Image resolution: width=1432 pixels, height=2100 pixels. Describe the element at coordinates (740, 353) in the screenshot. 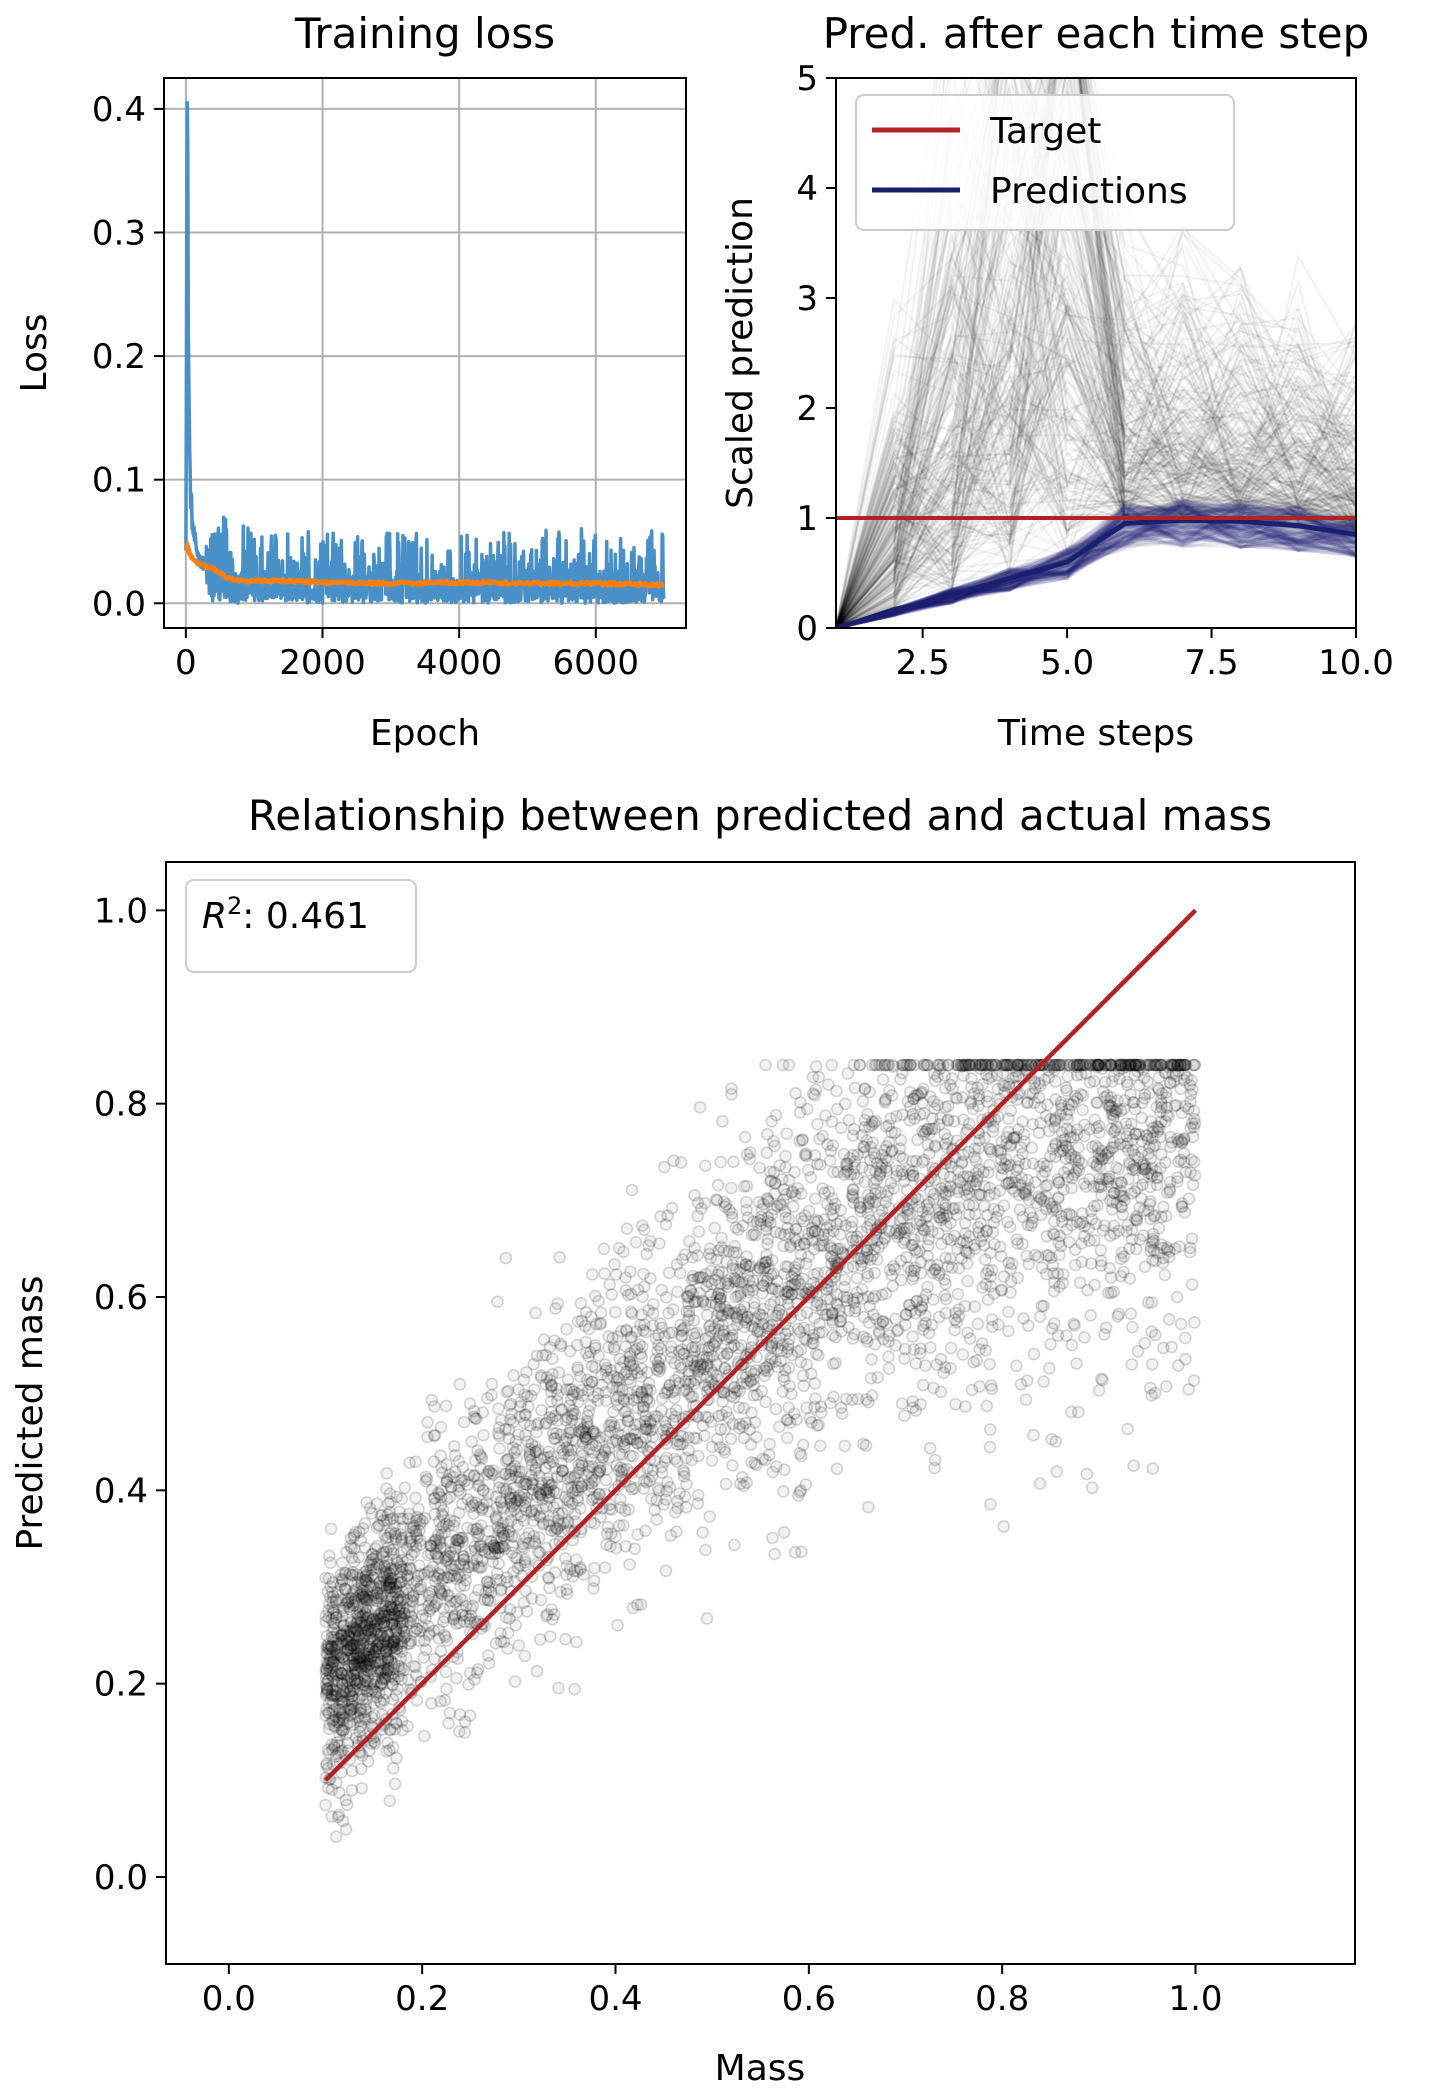

I see `time-step-y-label: Scaled prediction` at that location.